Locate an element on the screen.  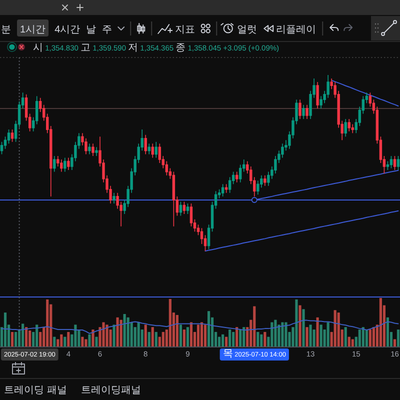
text: 주 is located at coordinates (107, 30).